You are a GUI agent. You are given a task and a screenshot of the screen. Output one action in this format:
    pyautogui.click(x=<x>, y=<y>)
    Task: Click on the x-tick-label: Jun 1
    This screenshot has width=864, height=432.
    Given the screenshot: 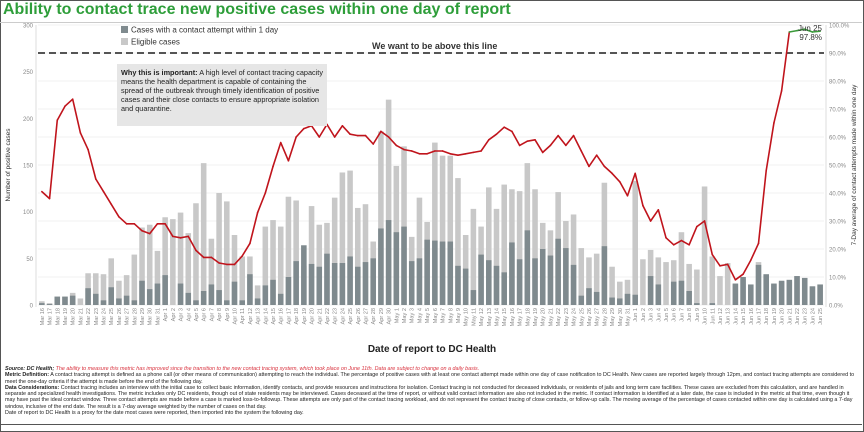 What is the action you would take?
    pyautogui.click(x=636, y=315)
    